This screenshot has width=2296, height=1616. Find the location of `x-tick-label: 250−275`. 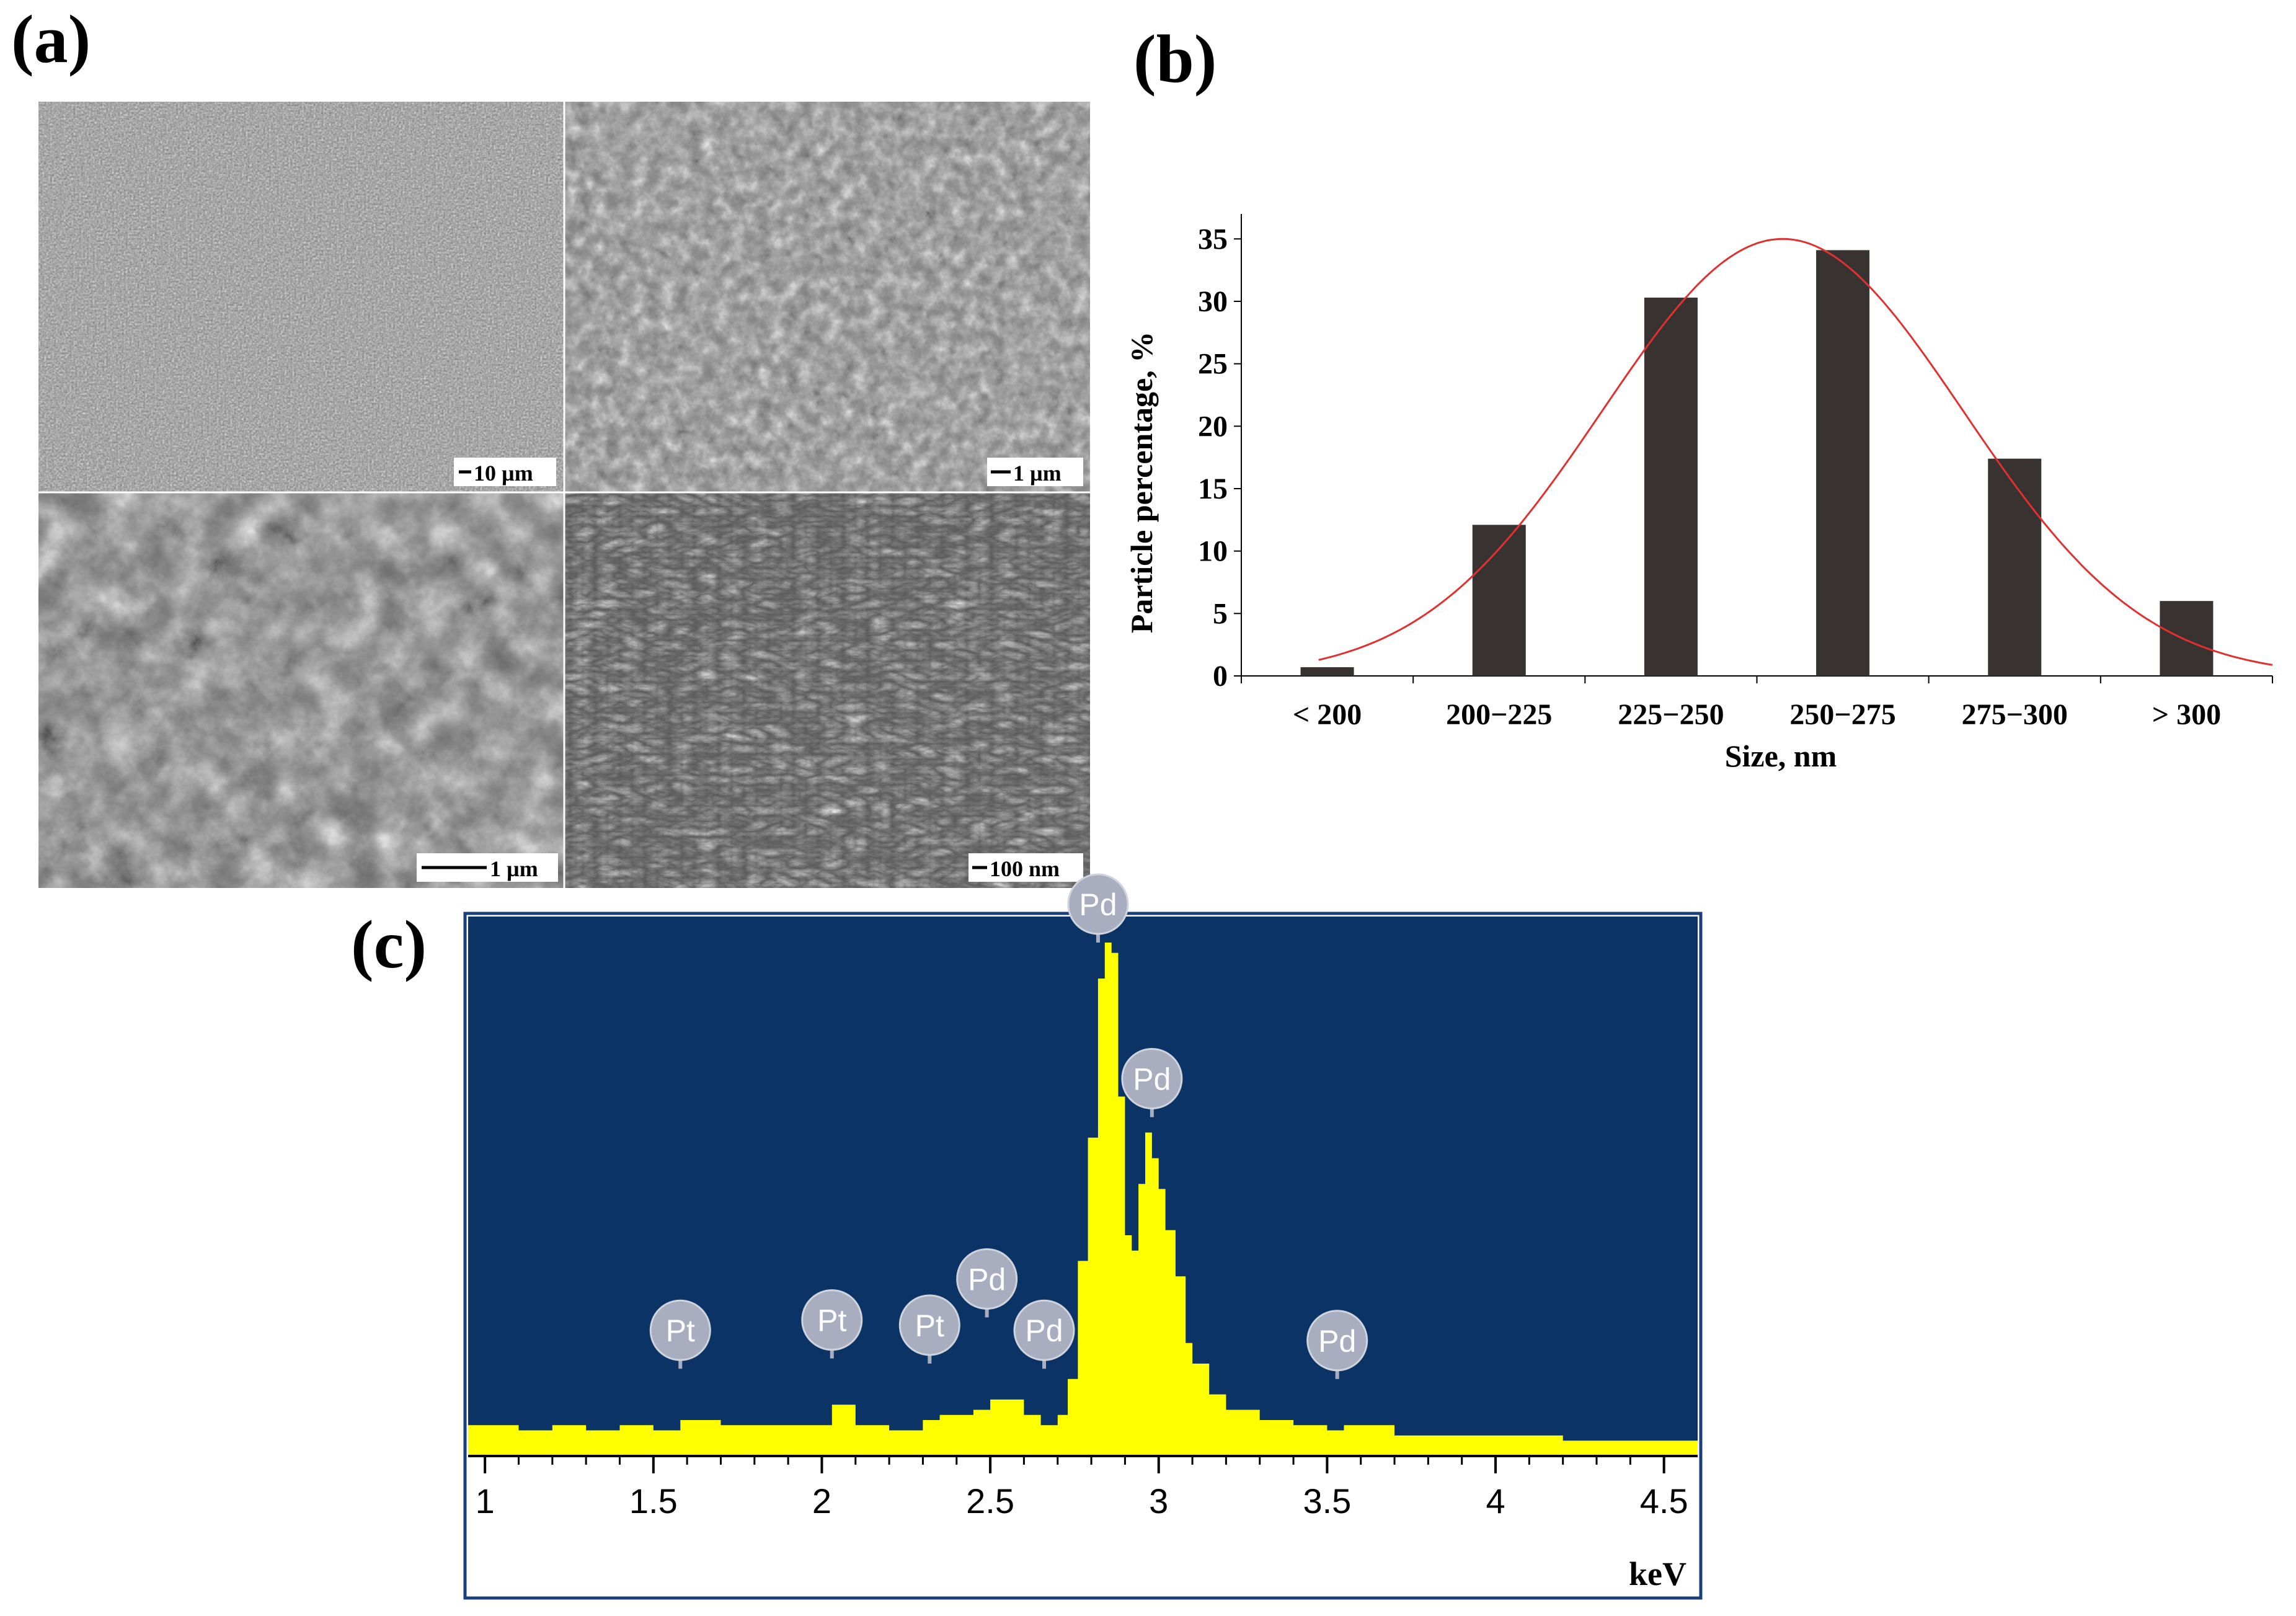

x-tick-label: 250−275 is located at coordinates (1842, 714).